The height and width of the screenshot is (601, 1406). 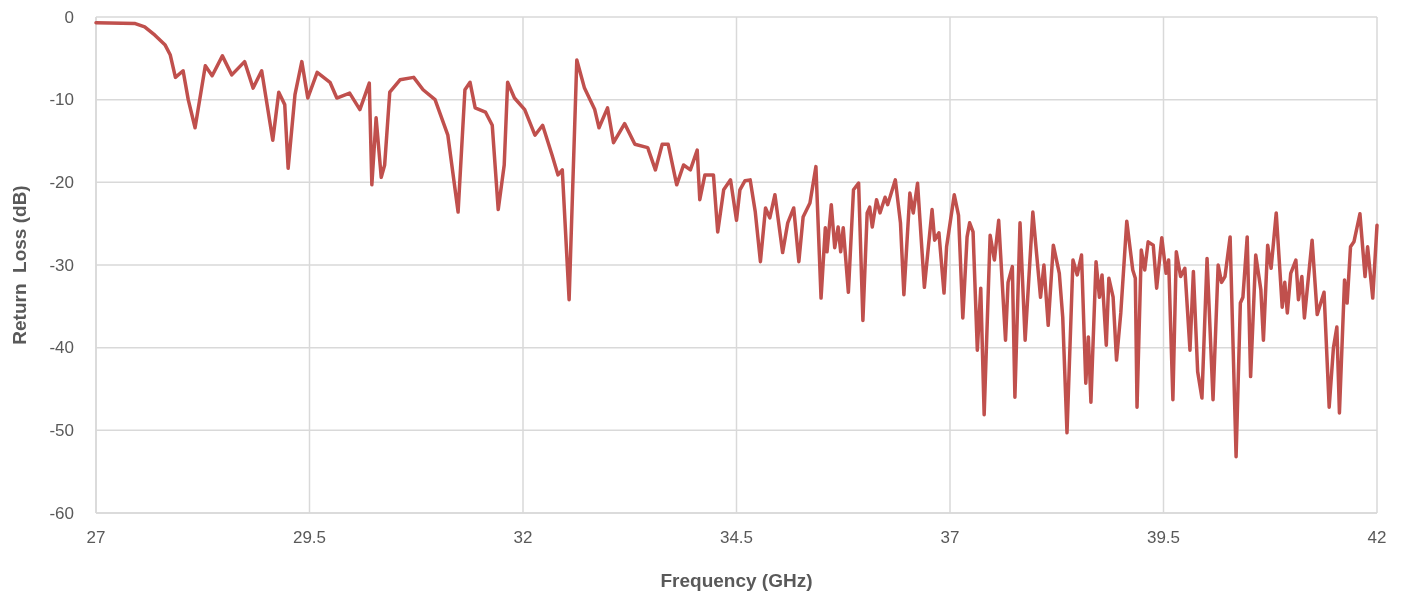 What do you see at coordinates (1377, 537) in the screenshot?
I see `x-tick-label: 42` at bounding box center [1377, 537].